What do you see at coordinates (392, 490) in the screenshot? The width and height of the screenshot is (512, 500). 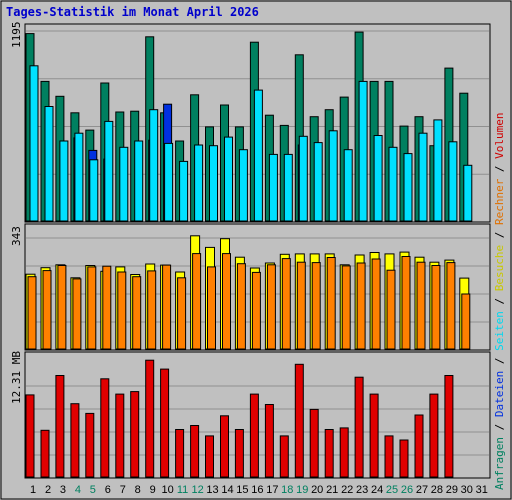 I see `day-label: 25` at bounding box center [392, 490].